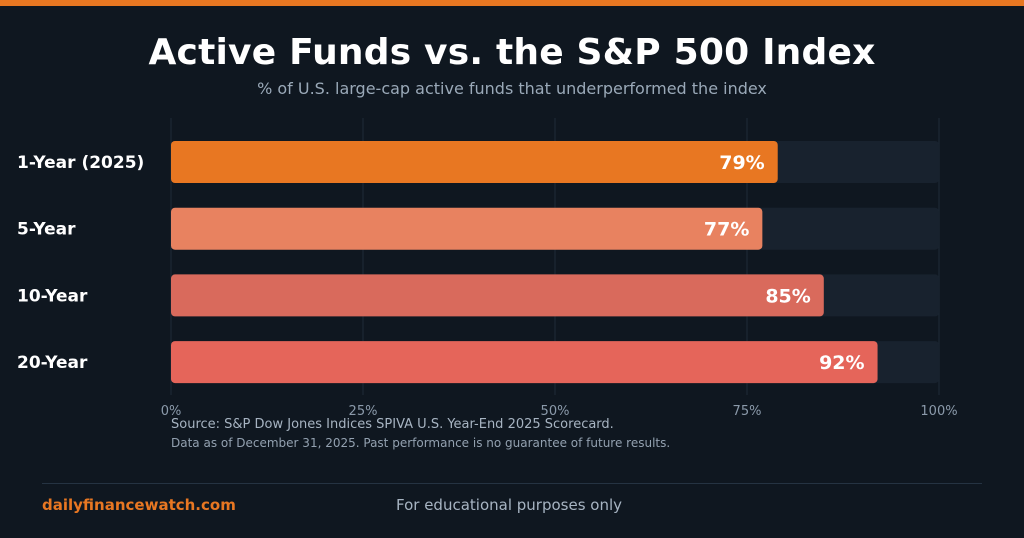 The width and height of the screenshot is (1024, 538). What do you see at coordinates (512, 483) in the screenshot?
I see `footer-divider` at bounding box center [512, 483].